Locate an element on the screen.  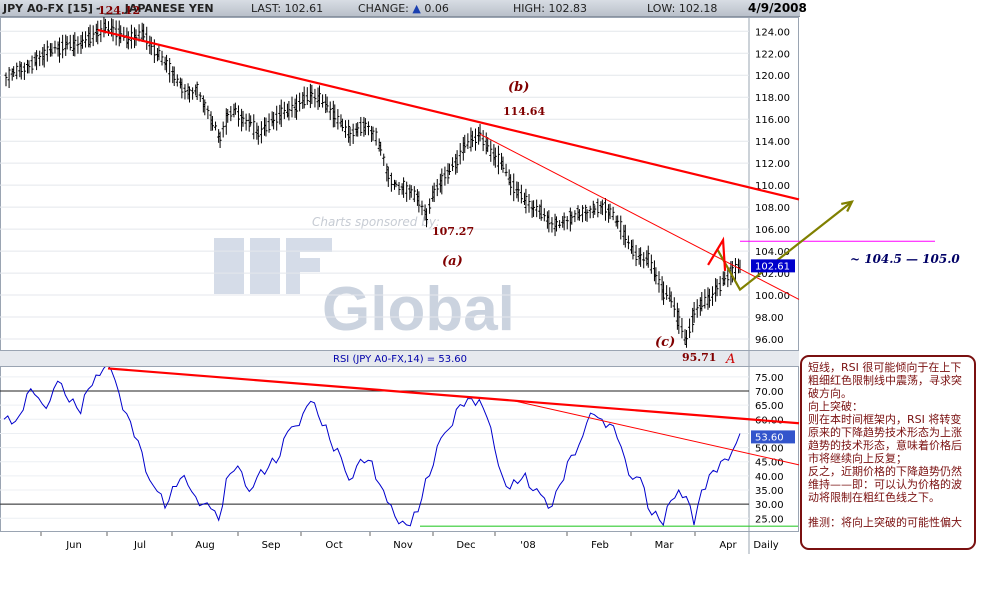
price-tick-label: 100.00 is located at coordinates (772, 296).